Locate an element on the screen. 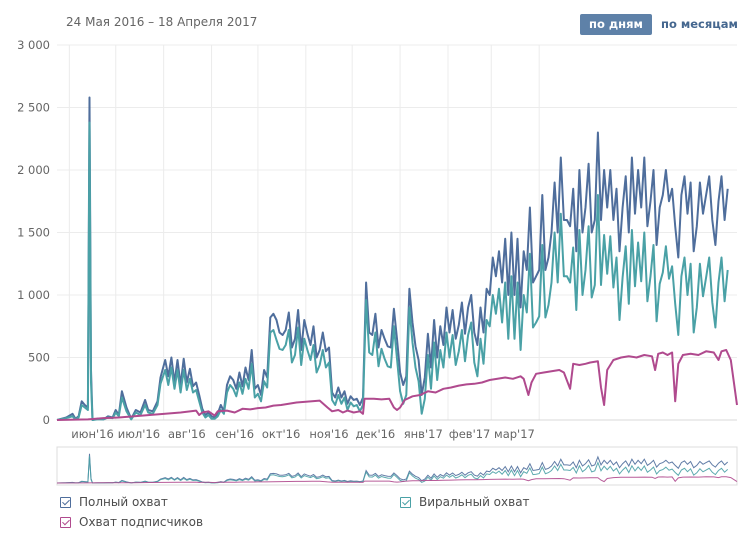 This screenshot has width=747, height=536. legend-label: Виральный охват is located at coordinates (474, 502).